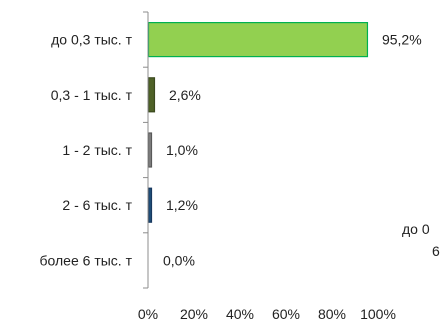 This screenshot has width=440, height=328. Describe the element at coordinates (240, 314) in the screenshot. I see `x-tick-label: 40%` at that location.